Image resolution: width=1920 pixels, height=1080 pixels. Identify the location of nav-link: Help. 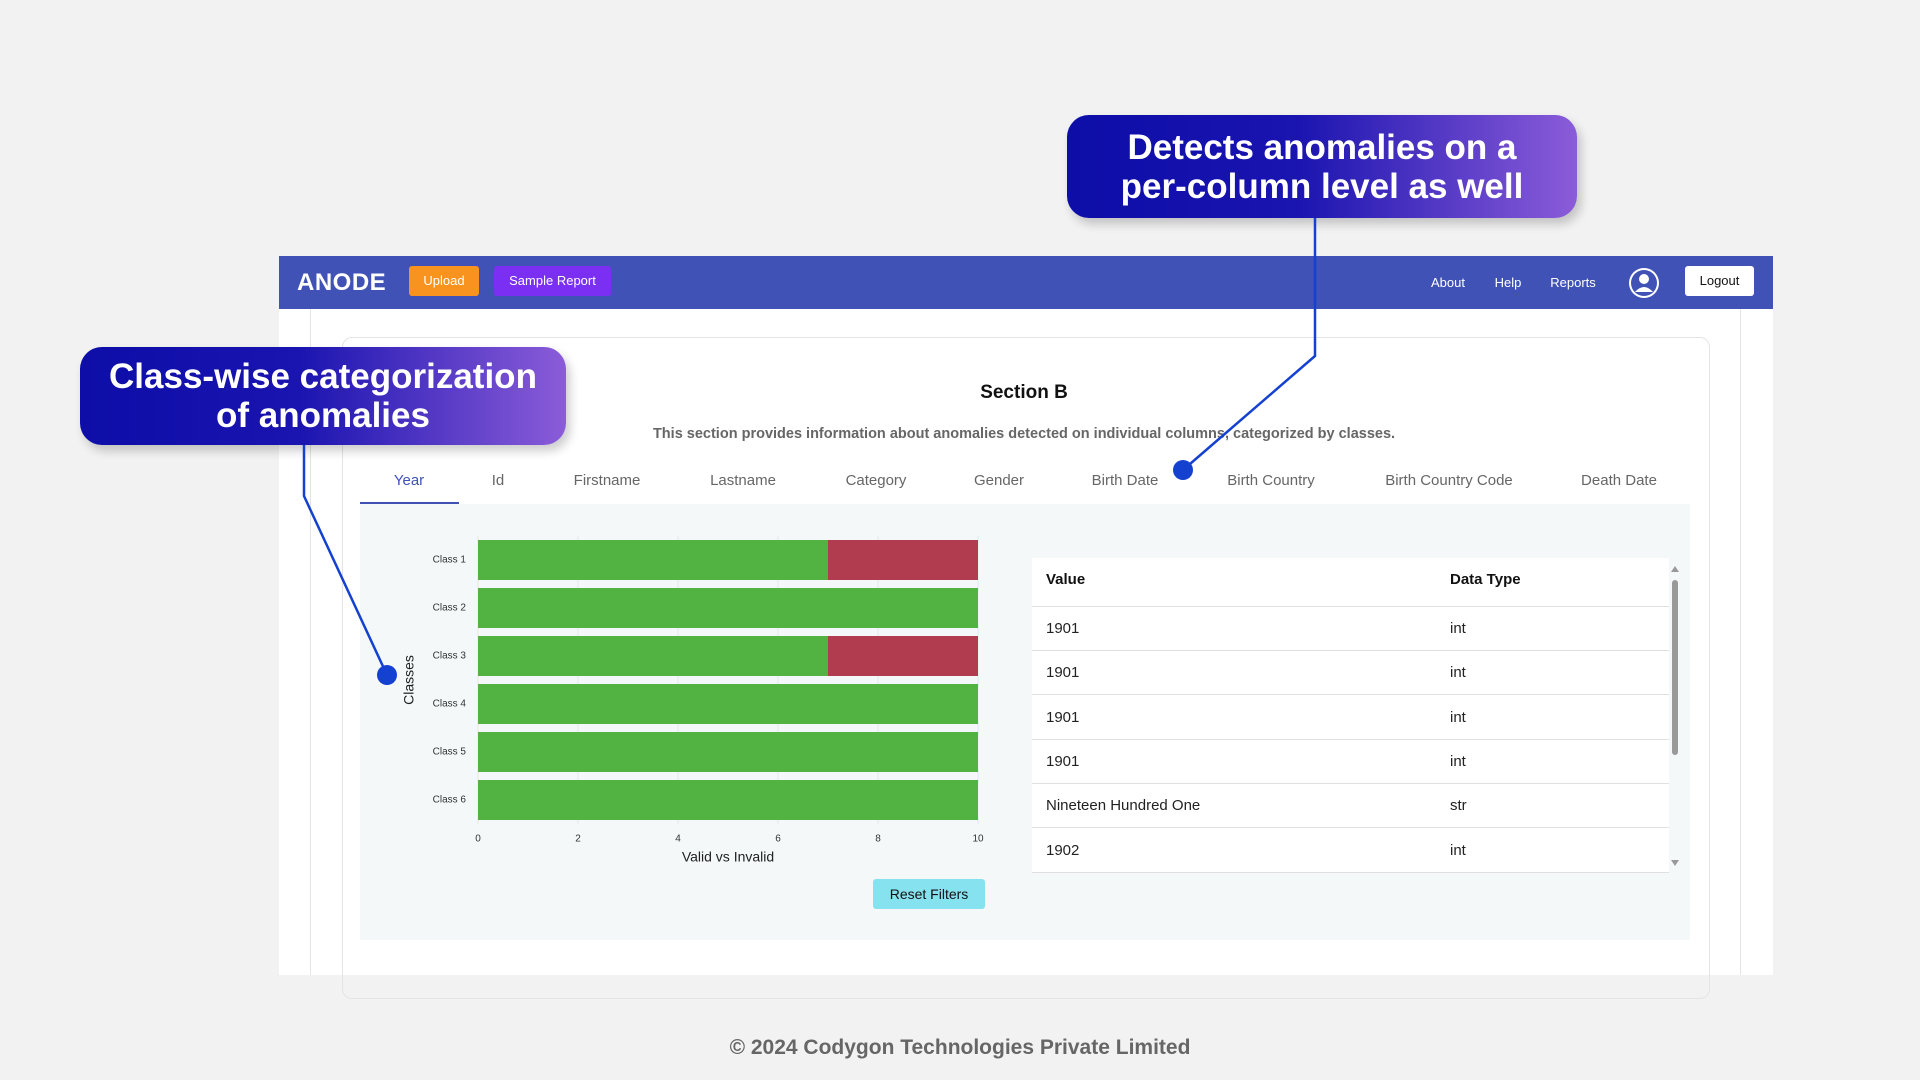
(1508, 282).